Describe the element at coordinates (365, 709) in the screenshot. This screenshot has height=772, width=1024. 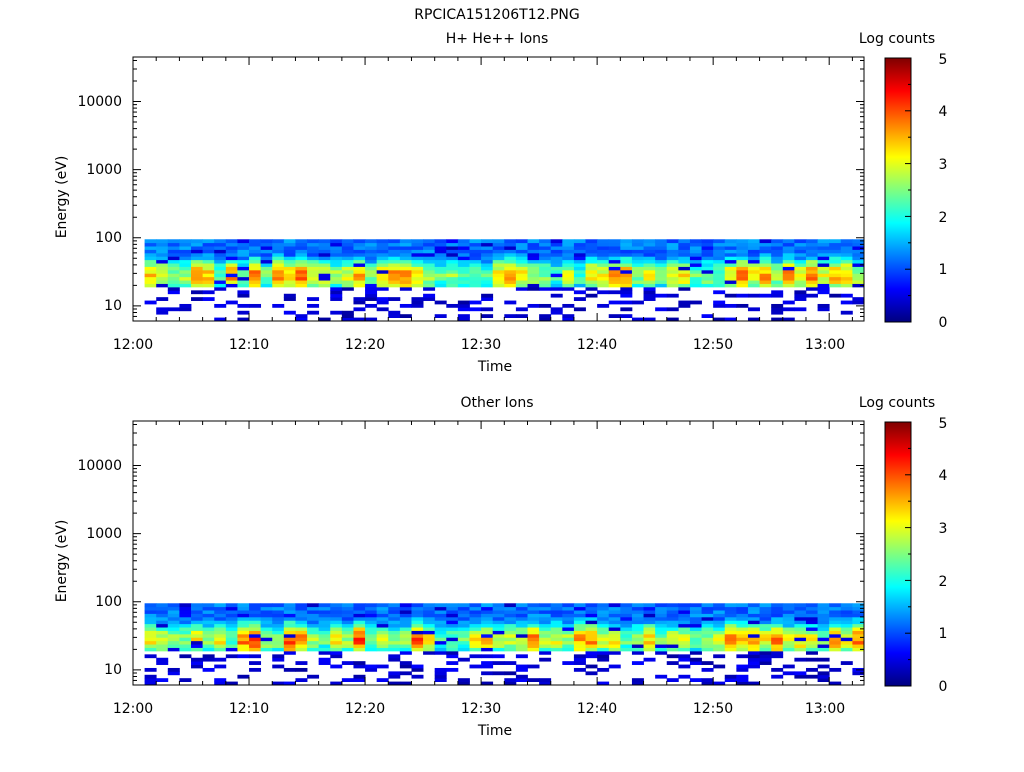
I see `x-tick-label: 12:20` at that location.